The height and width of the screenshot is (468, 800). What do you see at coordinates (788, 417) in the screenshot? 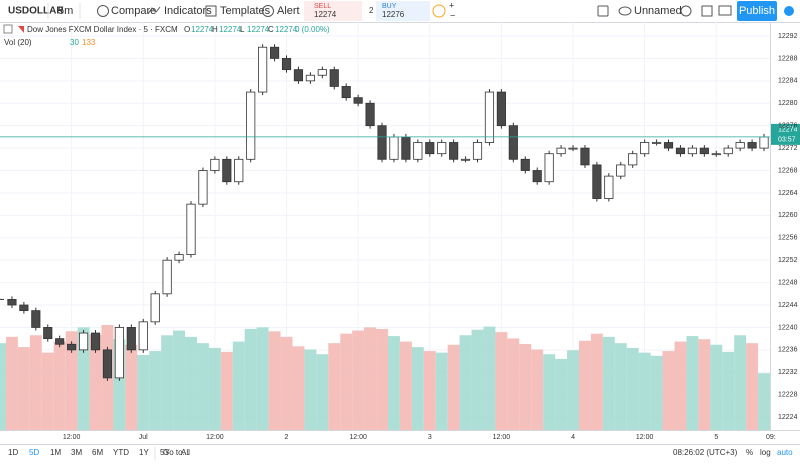
I see `y-tick-label: 12224` at bounding box center [788, 417].